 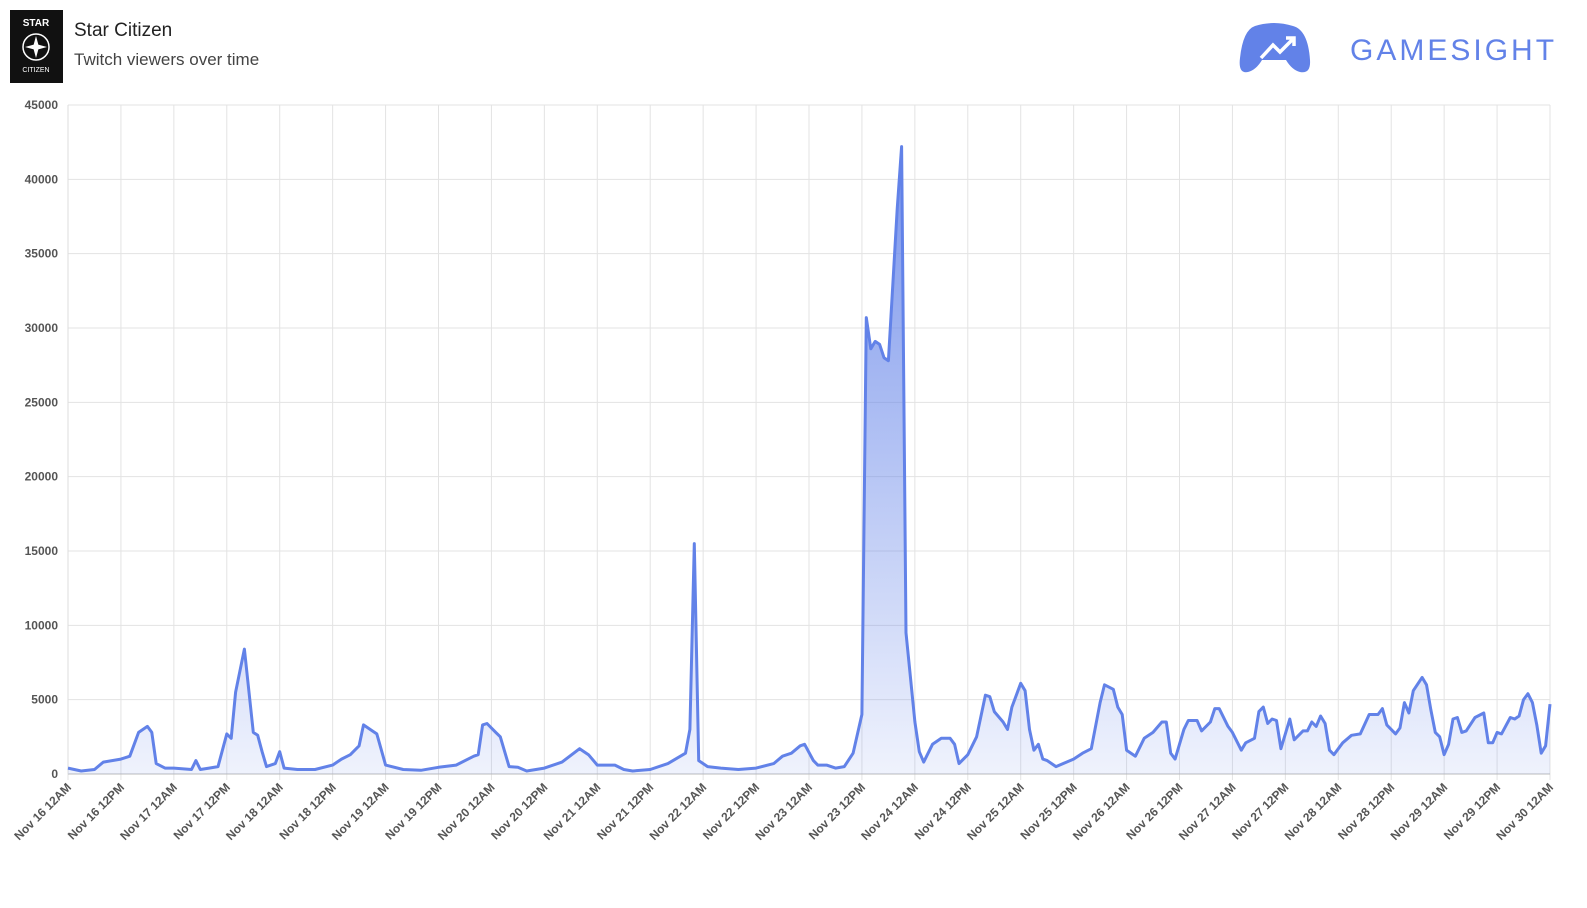 What do you see at coordinates (44, 700) in the screenshot?
I see `y-tick-label: 5000` at bounding box center [44, 700].